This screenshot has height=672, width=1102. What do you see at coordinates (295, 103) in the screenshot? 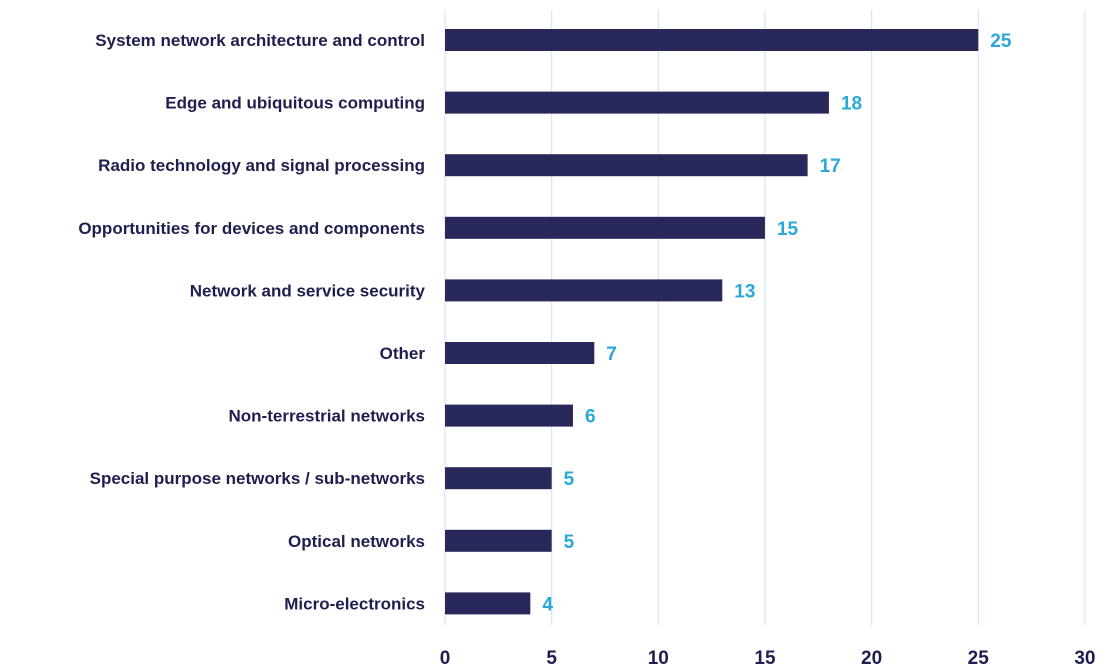
I see `category-label: Edge and ubiquitous computing` at bounding box center [295, 103].